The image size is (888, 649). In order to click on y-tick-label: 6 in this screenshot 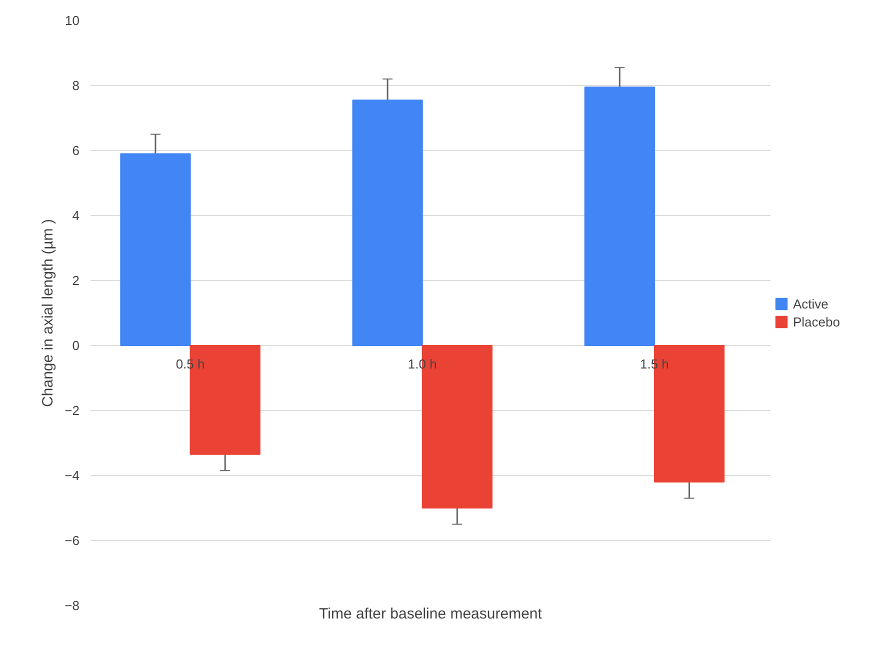, I will do `click(76, 150)`.